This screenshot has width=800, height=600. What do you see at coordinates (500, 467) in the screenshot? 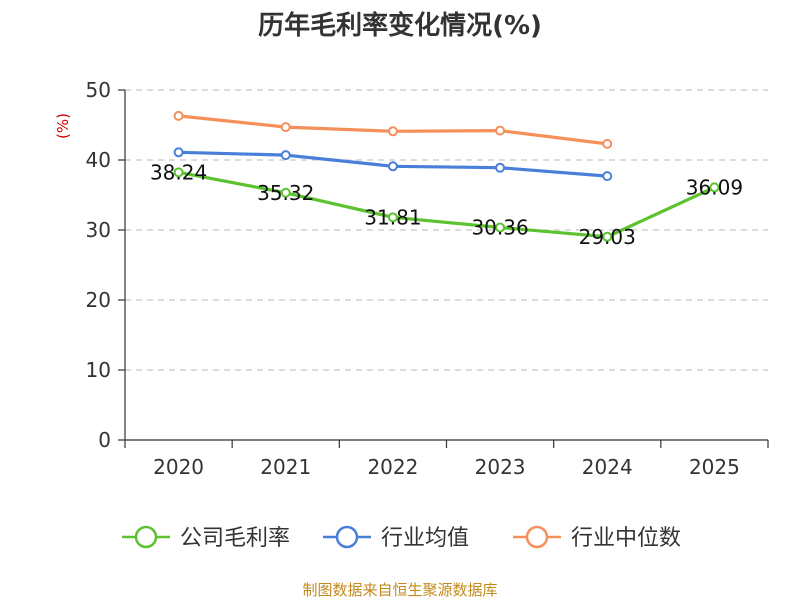
I see `x-tick-label: 2023` at bounding box center [500, 467].